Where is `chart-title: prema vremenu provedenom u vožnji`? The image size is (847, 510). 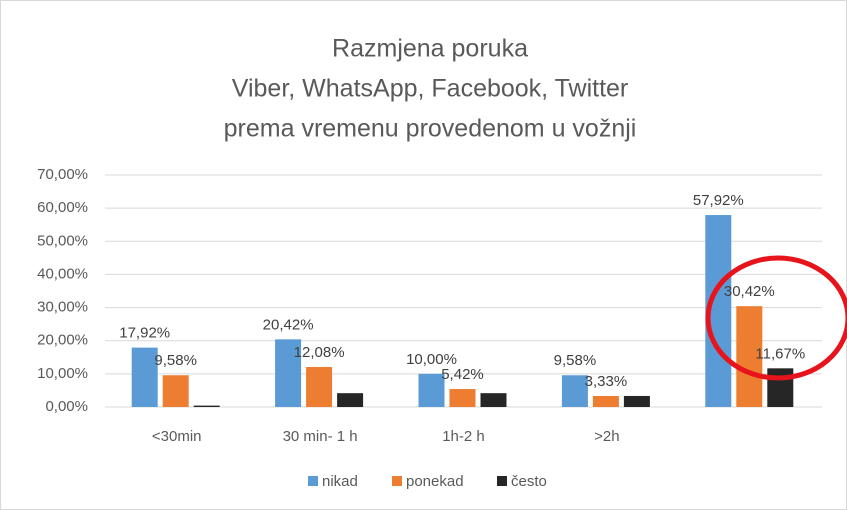 chart-title: prema vremenu provedenom u vožnji is located at coordinates (430, 129).